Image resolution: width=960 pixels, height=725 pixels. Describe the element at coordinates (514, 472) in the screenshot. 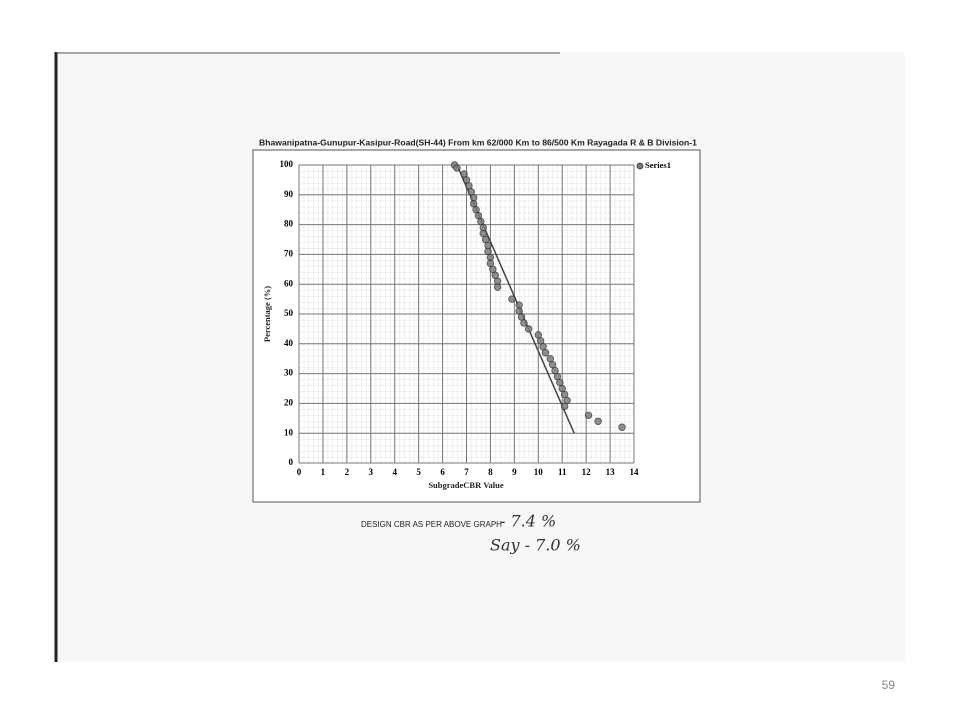

I see `x-tick-label: 9` at that location.